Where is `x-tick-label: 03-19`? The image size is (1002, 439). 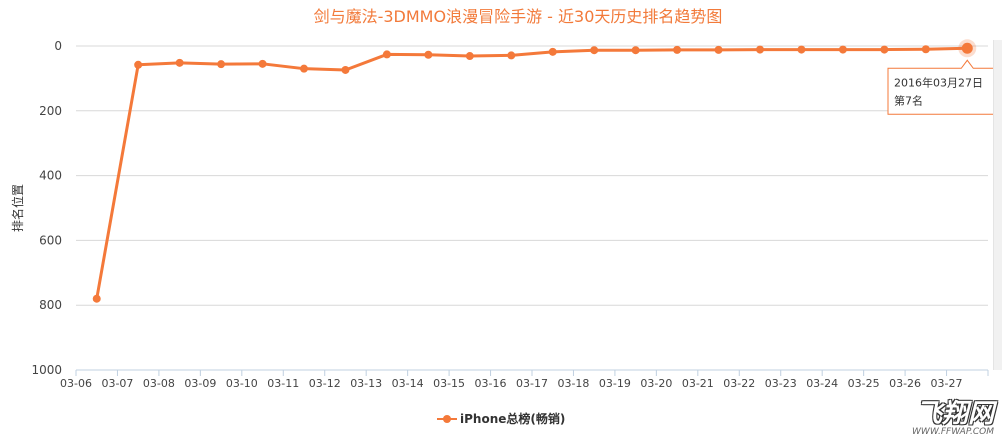
x-tick-label: 03-19 is located at coordinates (615, 383).